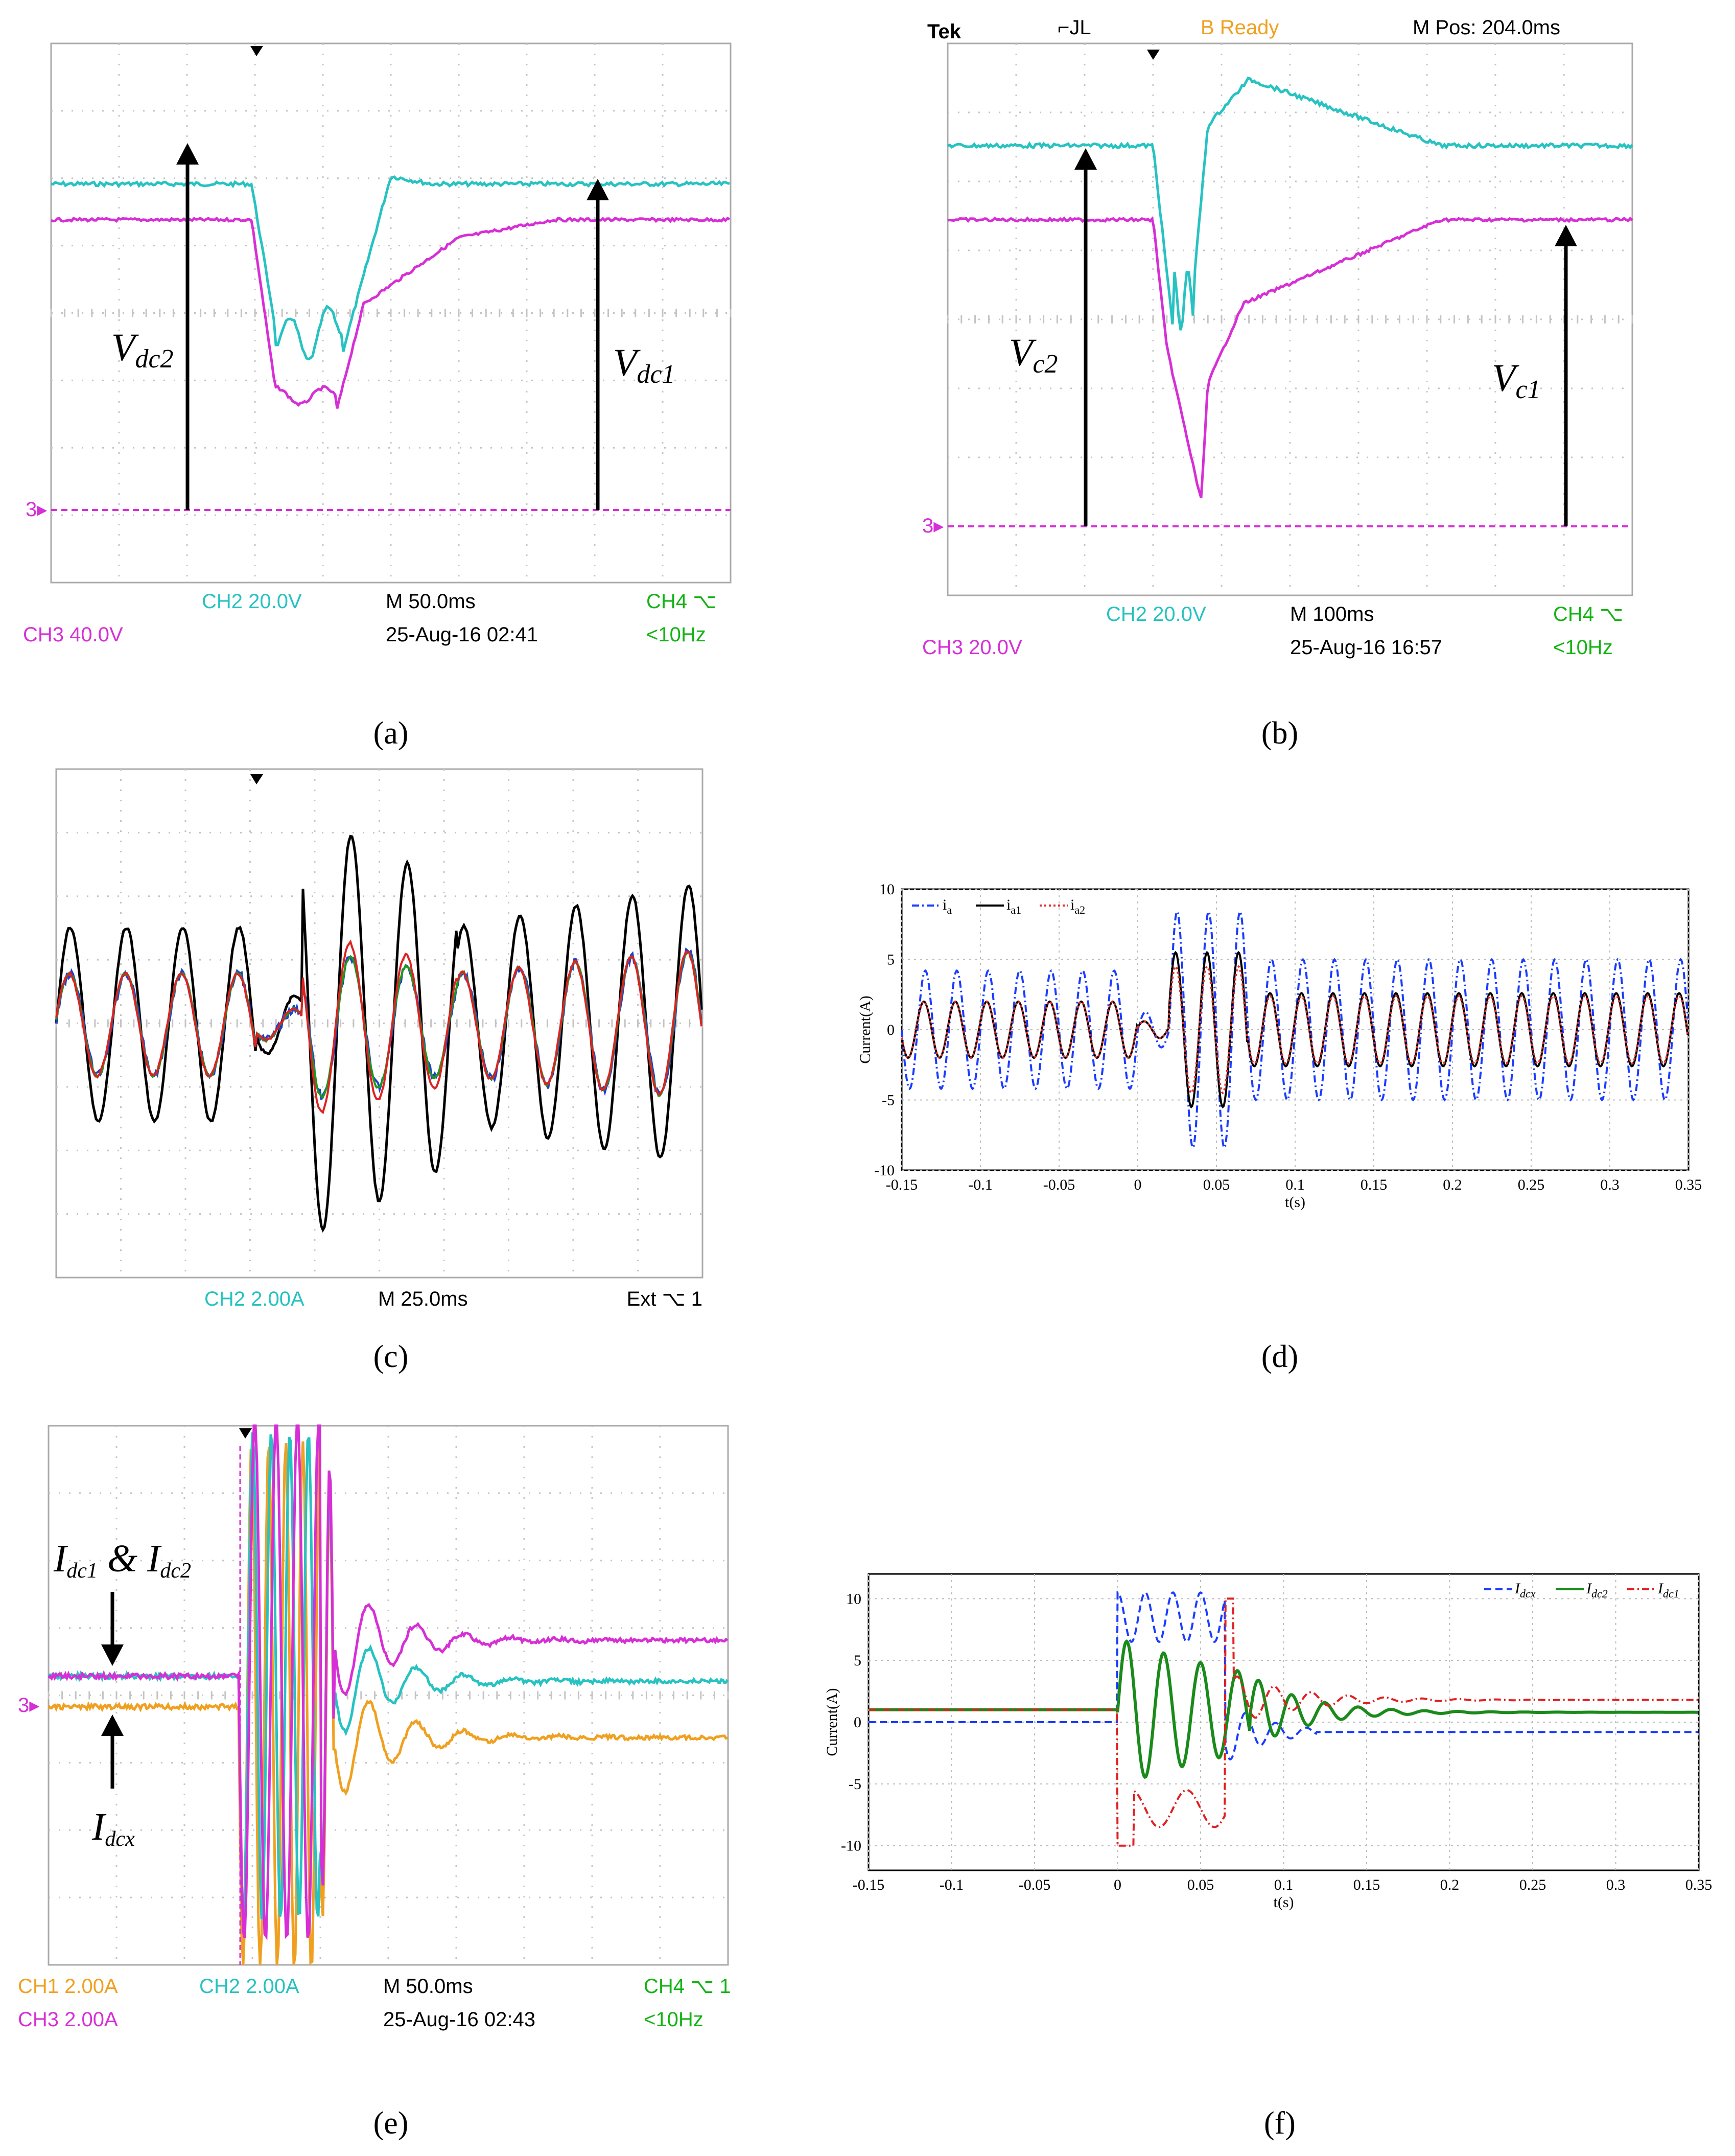 The image size is (1735, 2156). What do you see at coordinates (1531, 1184) in the screenshot?
I see `chart-d-xtick-label: 0.25` at bounding box center [1531, 1184].